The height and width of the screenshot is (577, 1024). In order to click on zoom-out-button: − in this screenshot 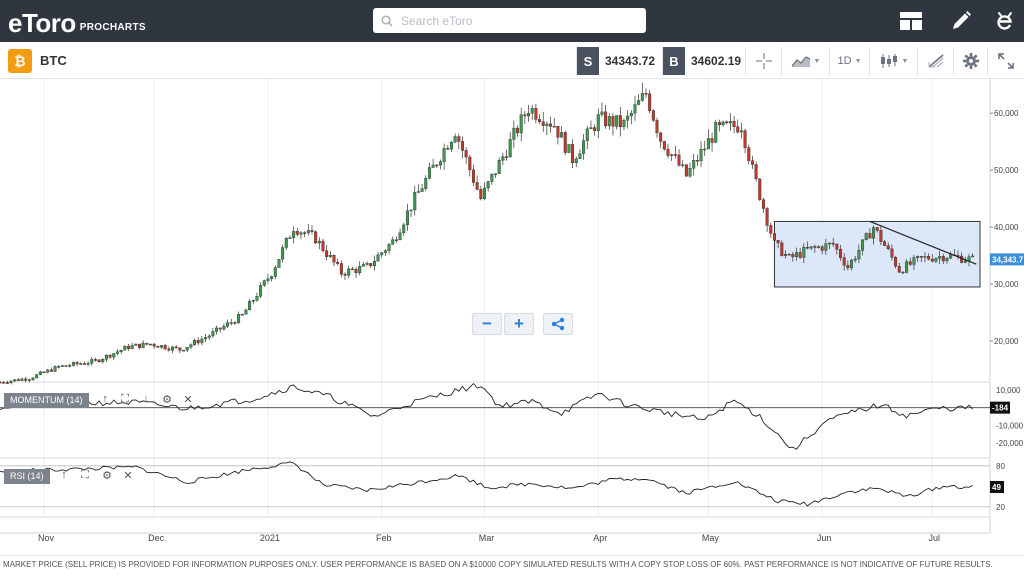, I will do `click(487, 324)`.